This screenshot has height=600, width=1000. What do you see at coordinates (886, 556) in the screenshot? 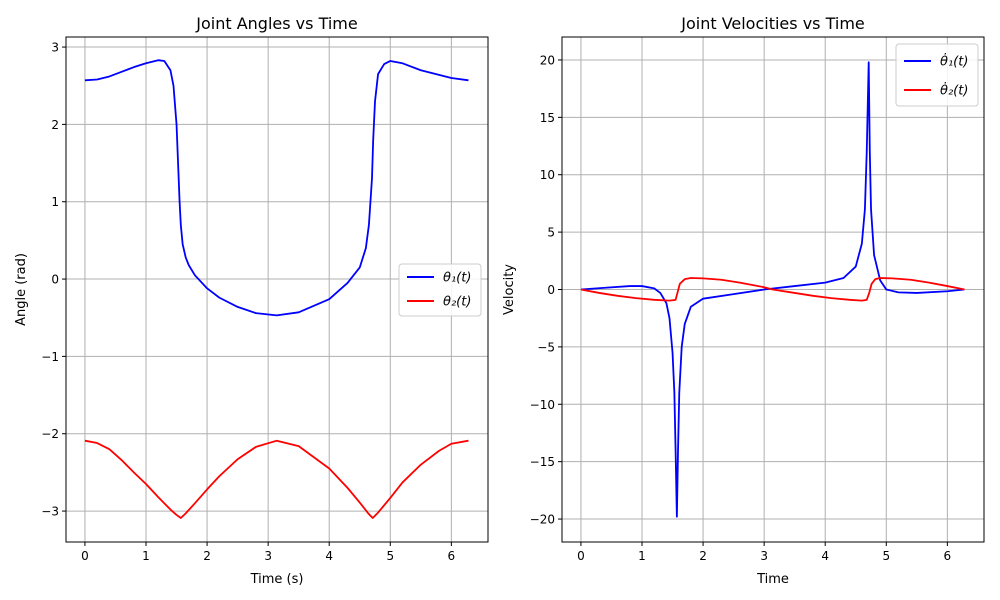
I see `velocities-x-tick-label: 5` at bounding box center [886, 556].